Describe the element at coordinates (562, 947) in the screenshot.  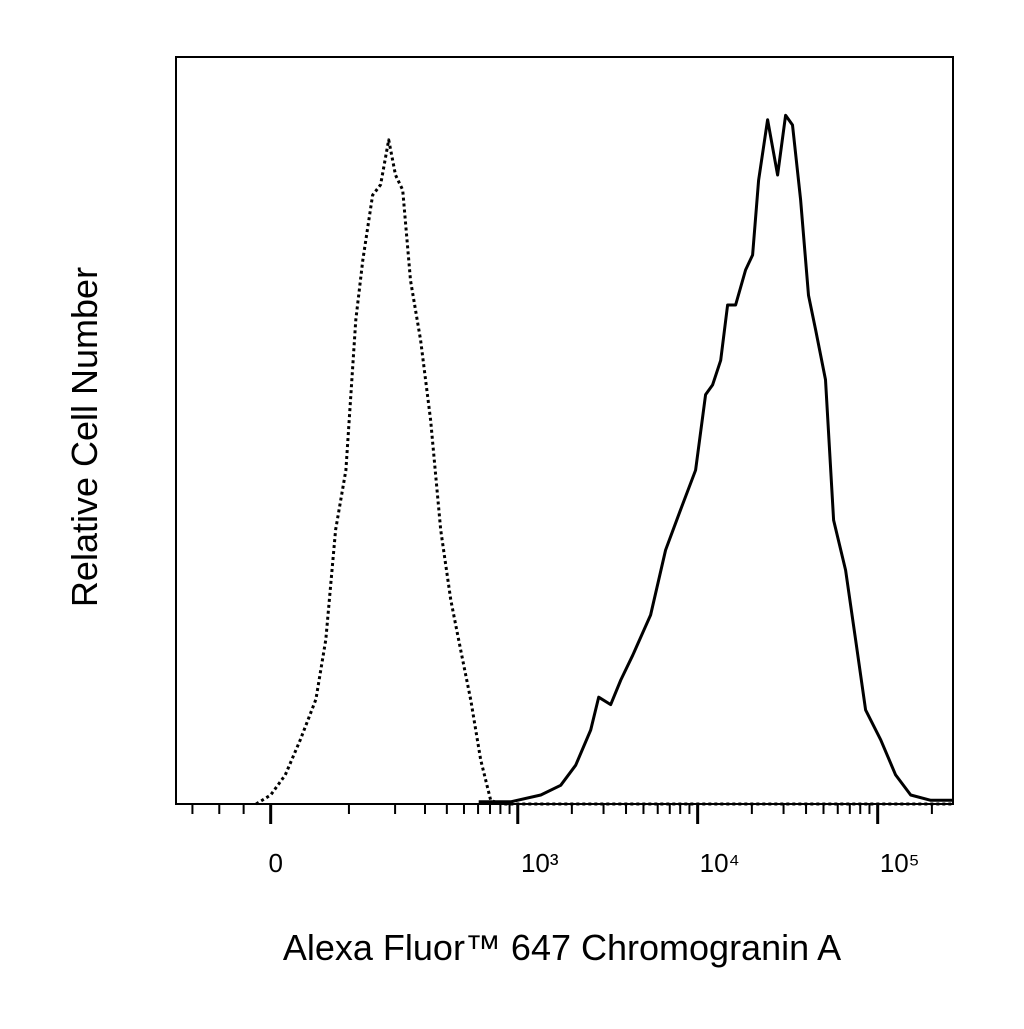
I see `x-axis-label: Alexa Fluor™ 647 Chromogranin A` at that location.